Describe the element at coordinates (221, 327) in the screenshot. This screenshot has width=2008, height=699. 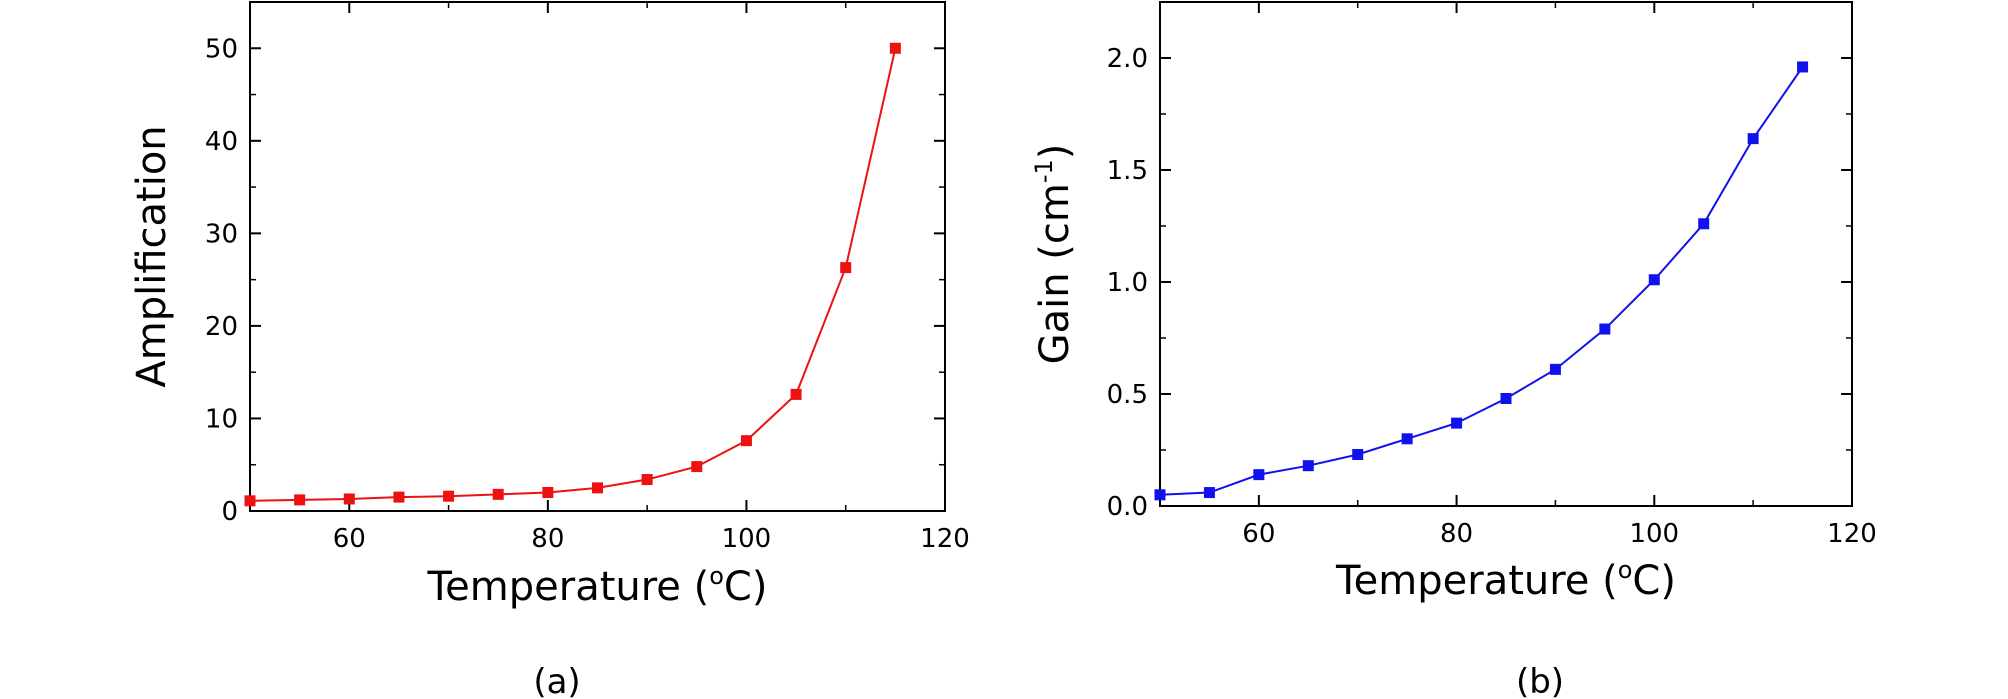
I see `y-tick-label: 20` at that location.